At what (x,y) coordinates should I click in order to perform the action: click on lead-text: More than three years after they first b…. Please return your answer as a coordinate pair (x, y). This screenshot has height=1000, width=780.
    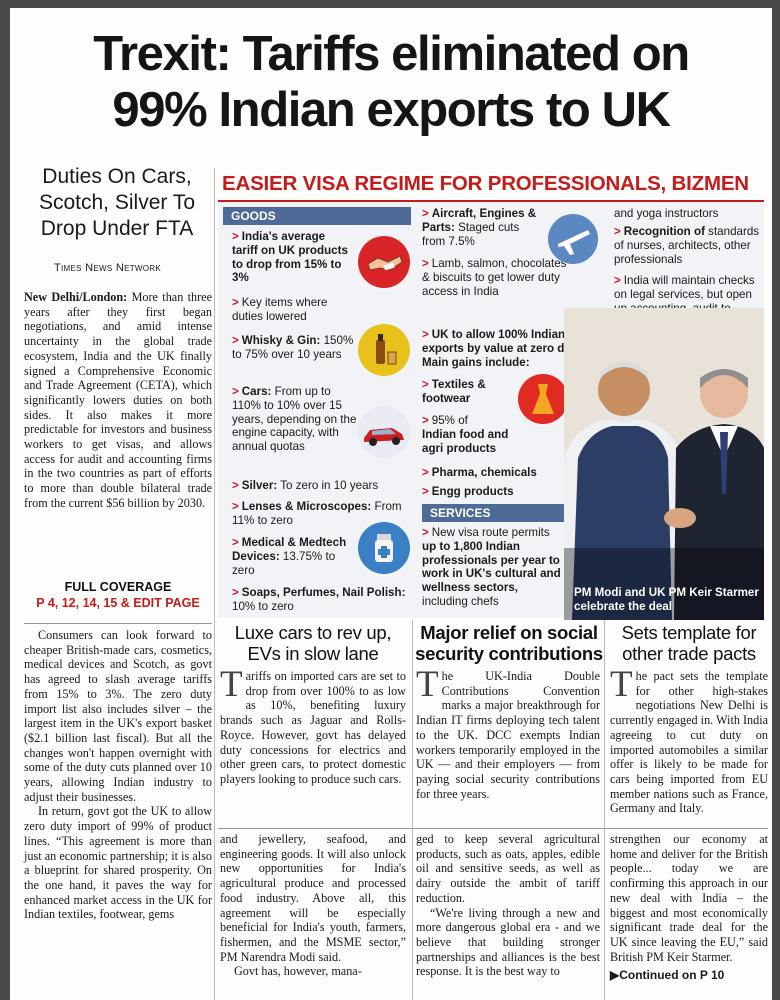
    Looking at the image, I should click on (118, 400).